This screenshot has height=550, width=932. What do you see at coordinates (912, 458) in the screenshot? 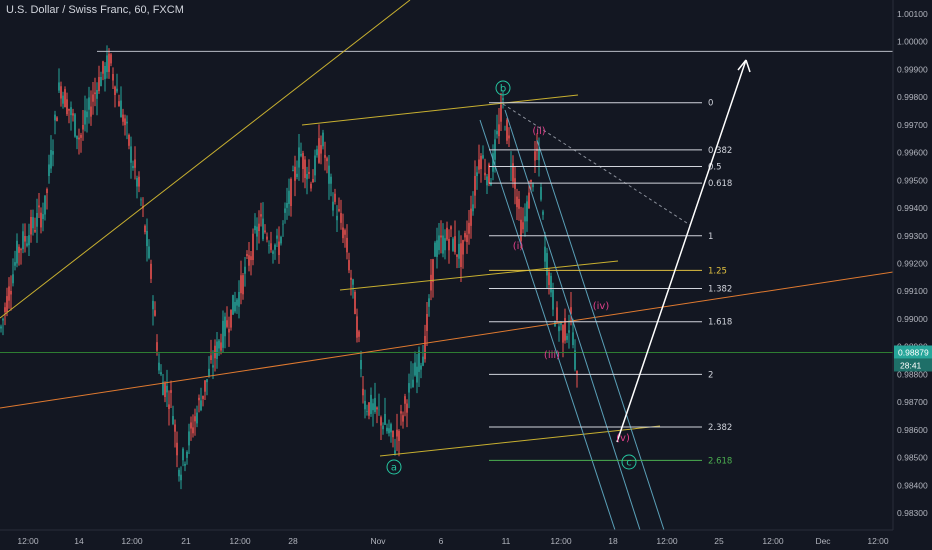
I see `price-tick-label: 0.98500` at bounding box center [912, 458].